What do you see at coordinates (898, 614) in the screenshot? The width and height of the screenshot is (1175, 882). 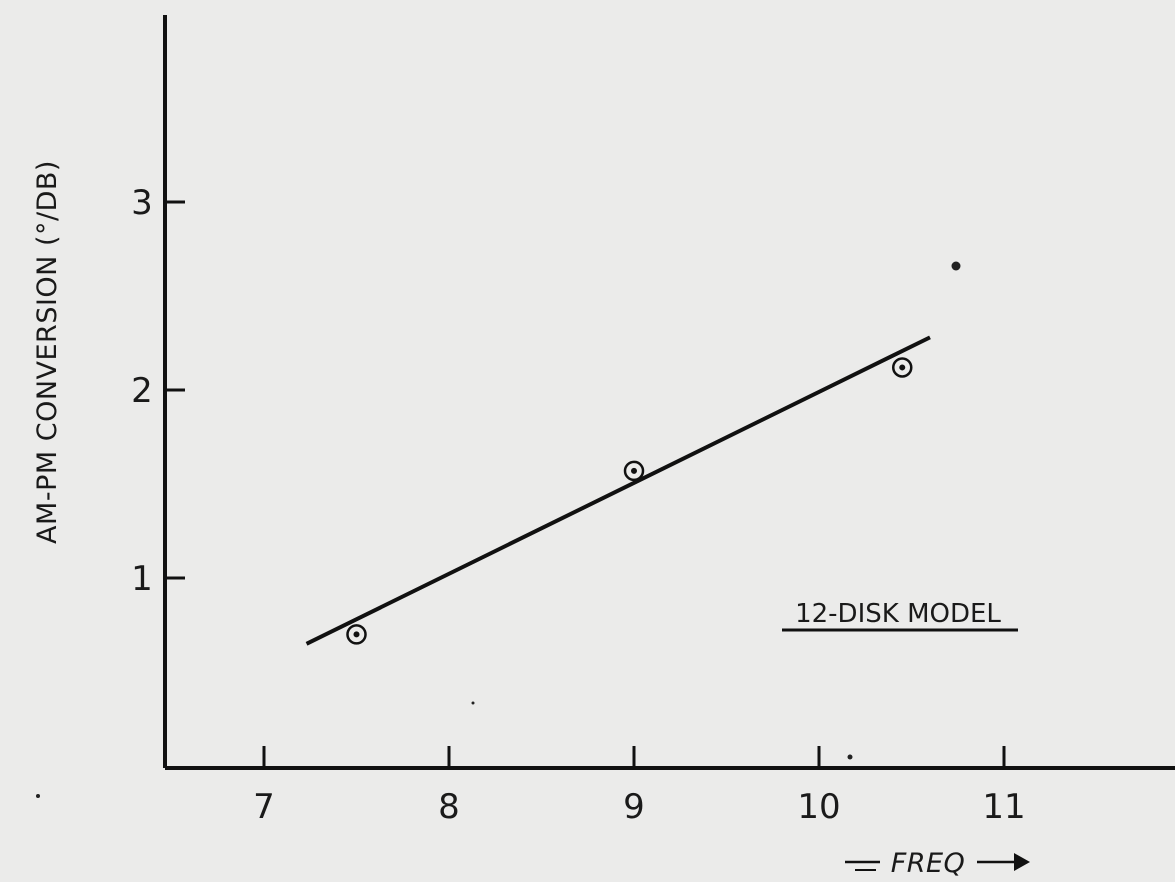 I see `model-annotation: 12-DISK MODEL` at bounding box center [898, 614].